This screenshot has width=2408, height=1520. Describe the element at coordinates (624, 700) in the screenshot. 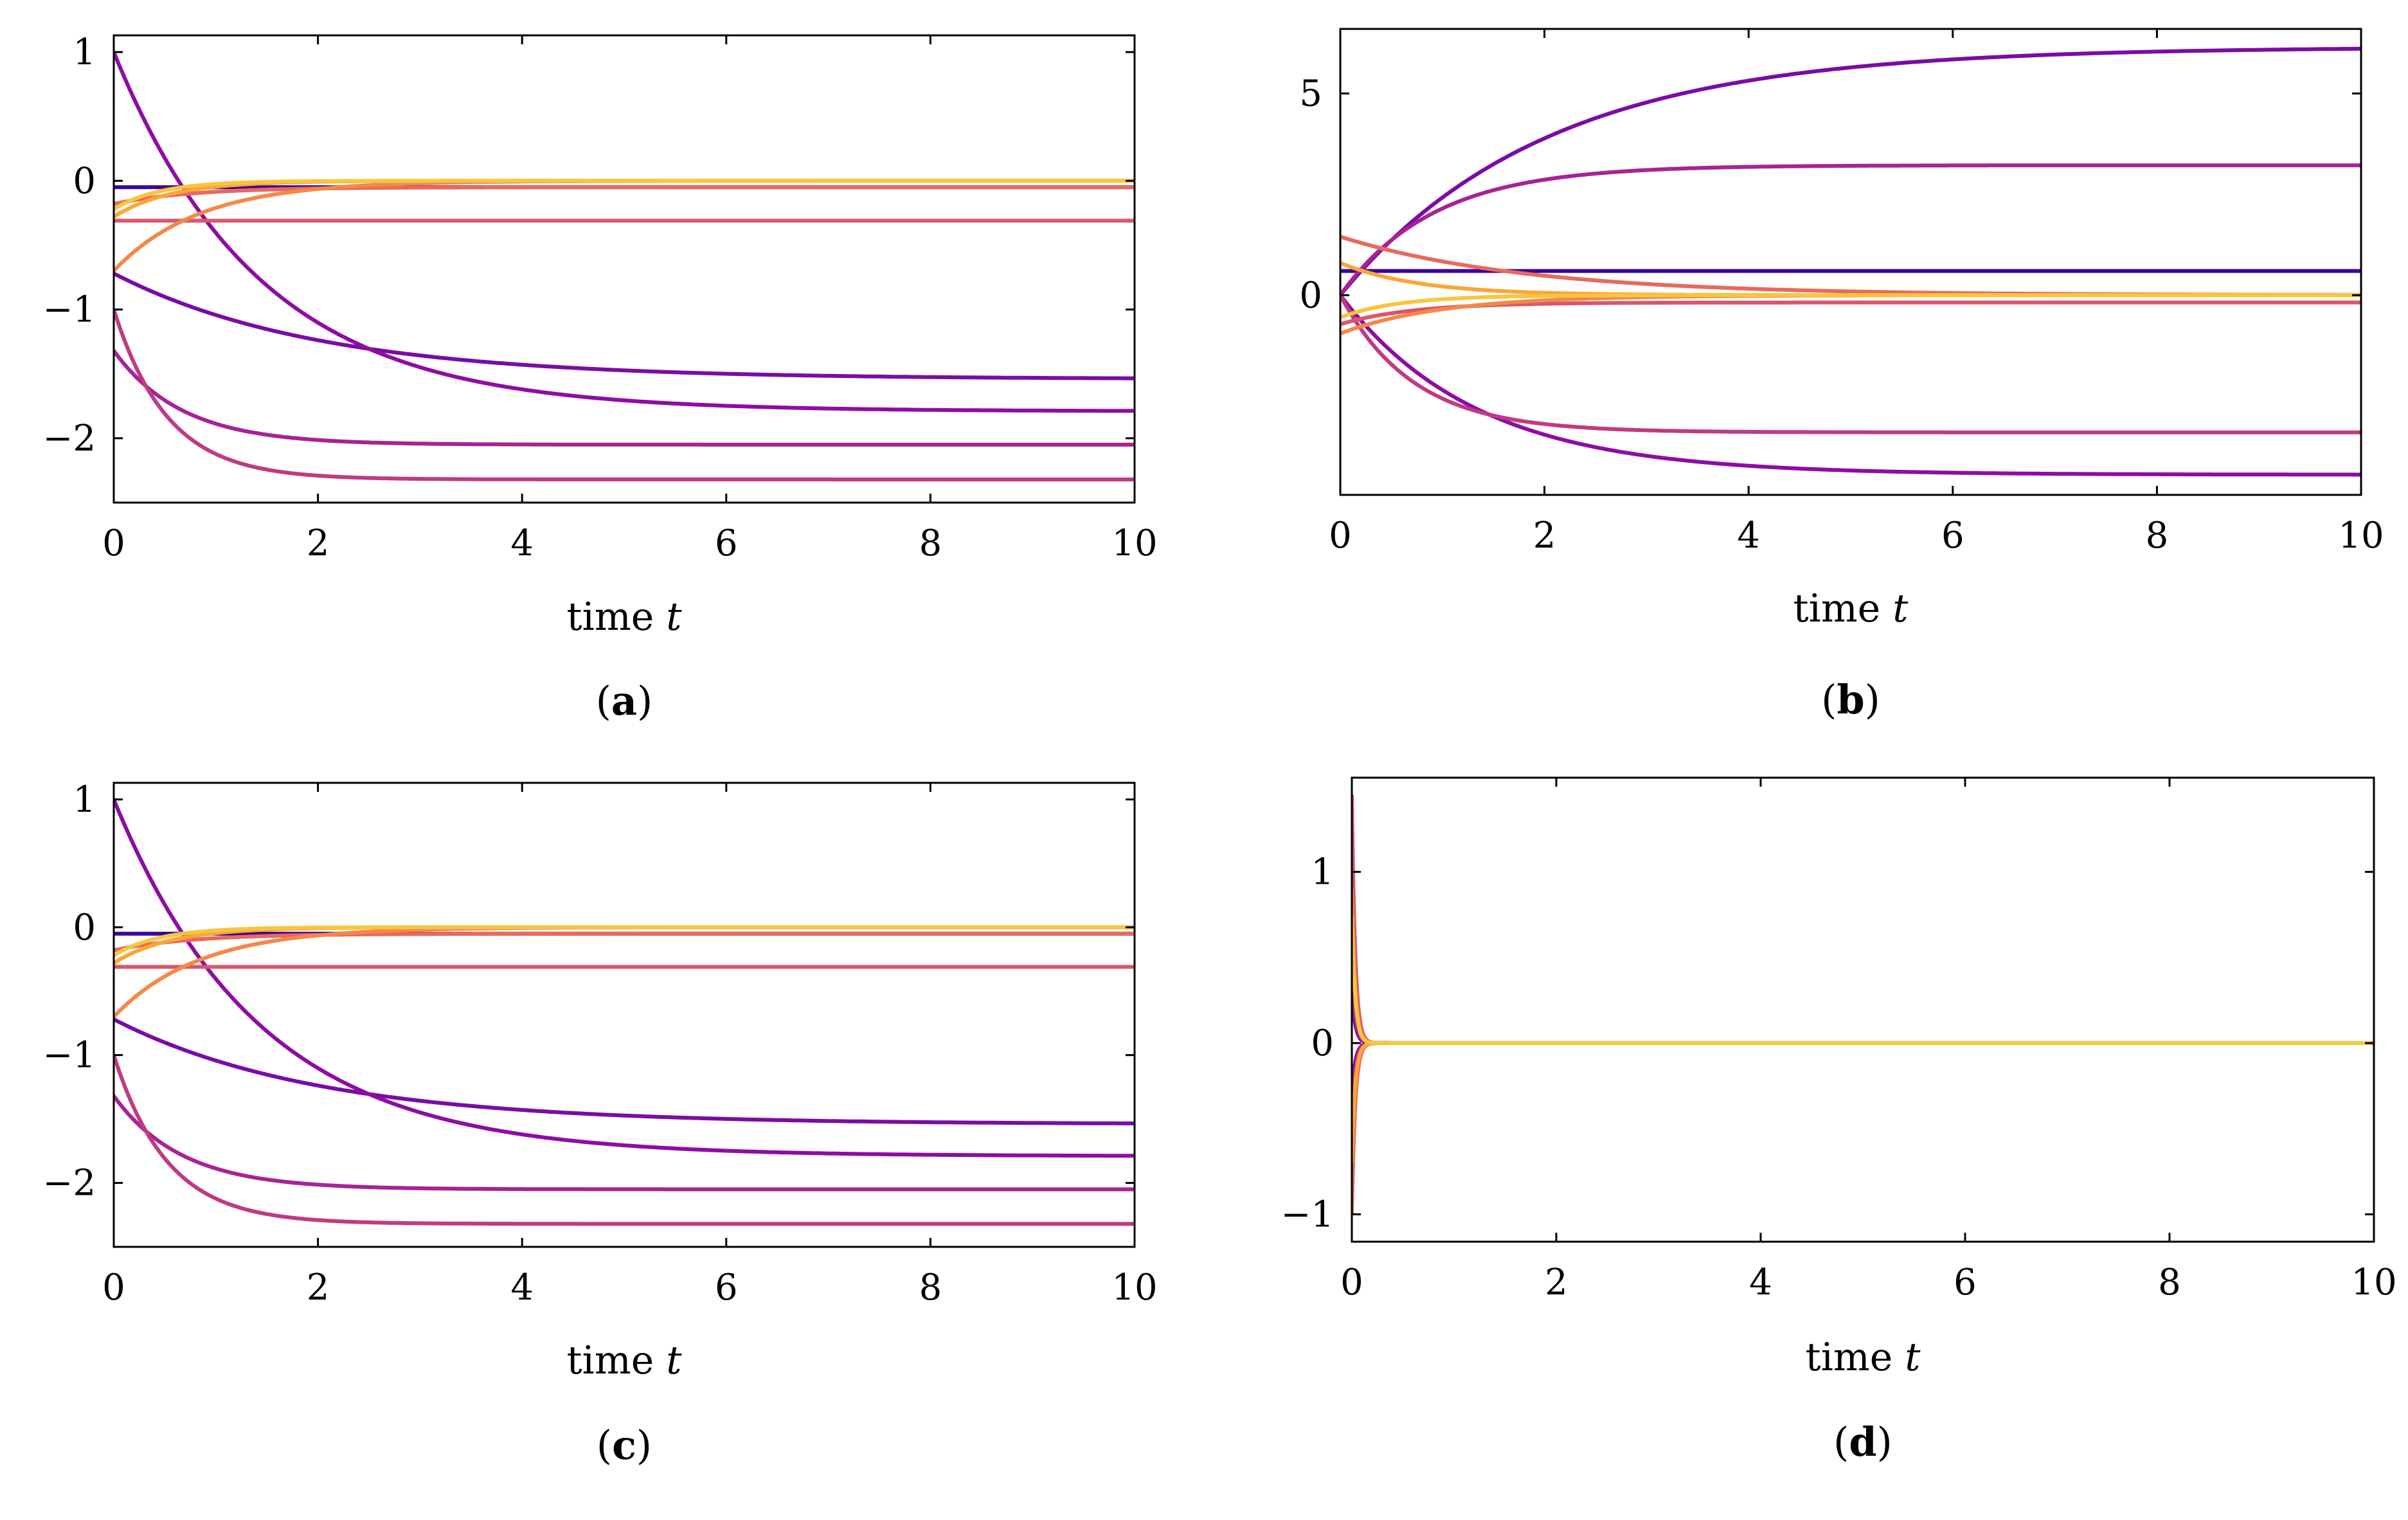

I see `panel-caption: (a)` at that location.